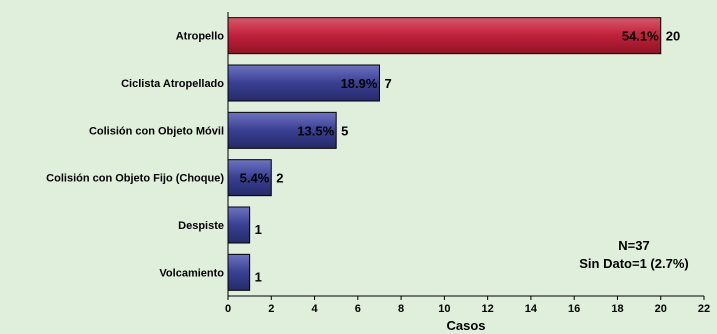 The width and height of the screenshot is (717, 334). I want to click on value-label: 5, so click(344, 130).